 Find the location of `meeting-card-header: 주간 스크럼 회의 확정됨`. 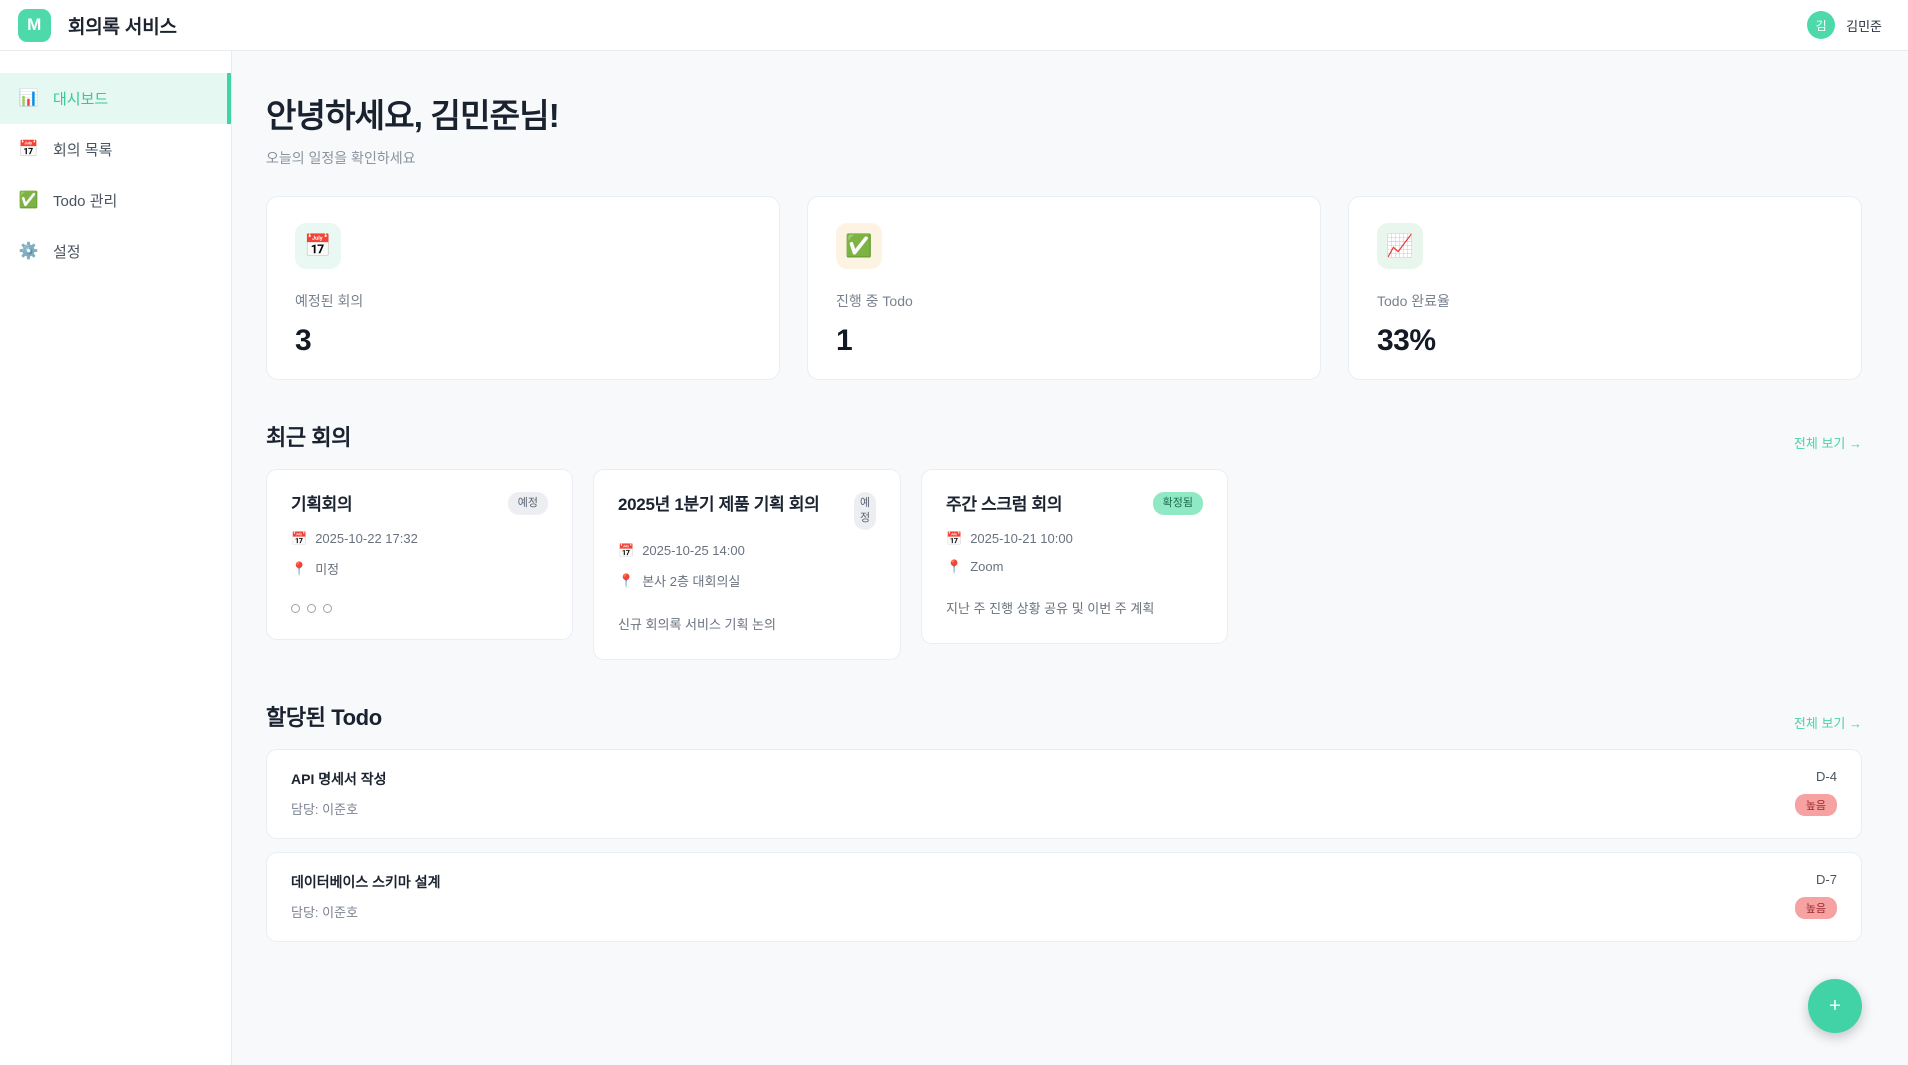

meeting-card-header: 주간 스크럼 회의 확정됨 is located at coordinates (1074, 505).